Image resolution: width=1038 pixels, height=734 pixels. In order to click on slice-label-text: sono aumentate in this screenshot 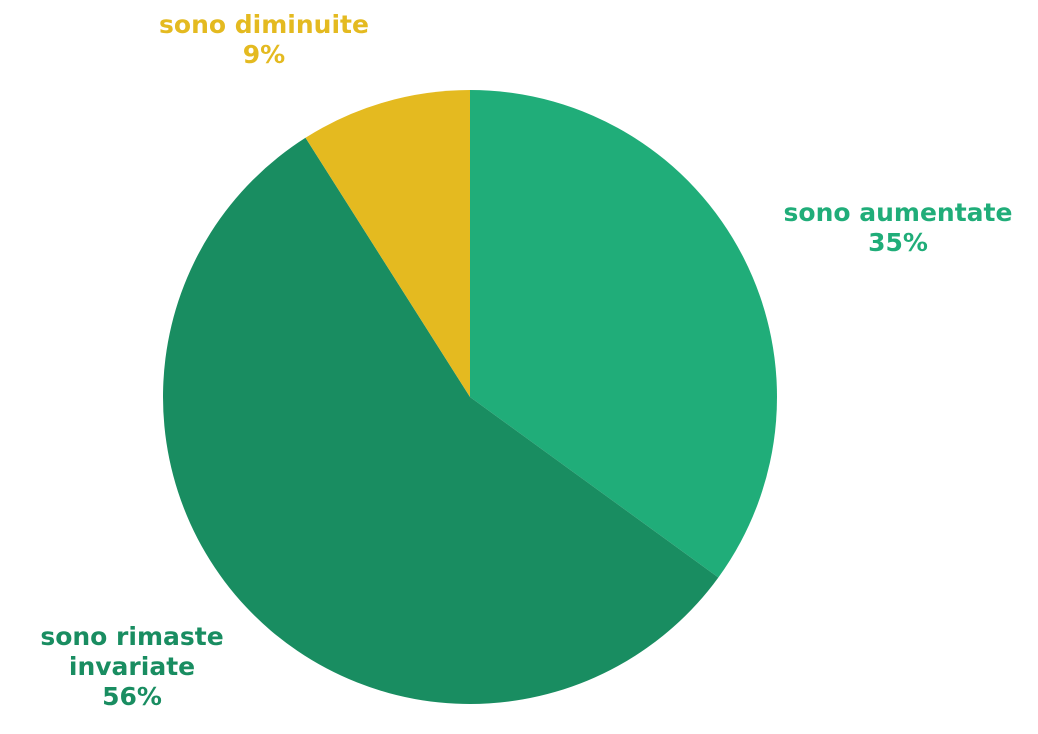, I will do `click(898, 212)`.